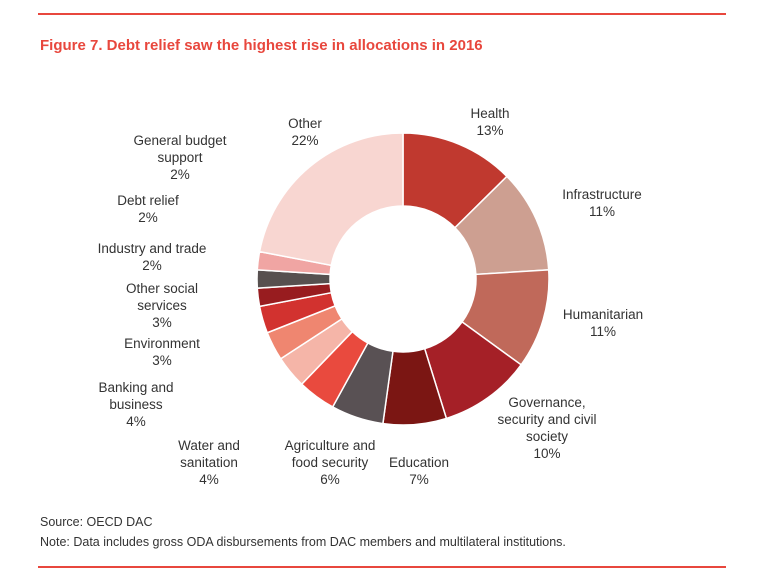  What do you see at coordinates (135, 404) in the screenshot?
I see `slice-label-7: Banking and business 4%` at bounding box center [135, 404].